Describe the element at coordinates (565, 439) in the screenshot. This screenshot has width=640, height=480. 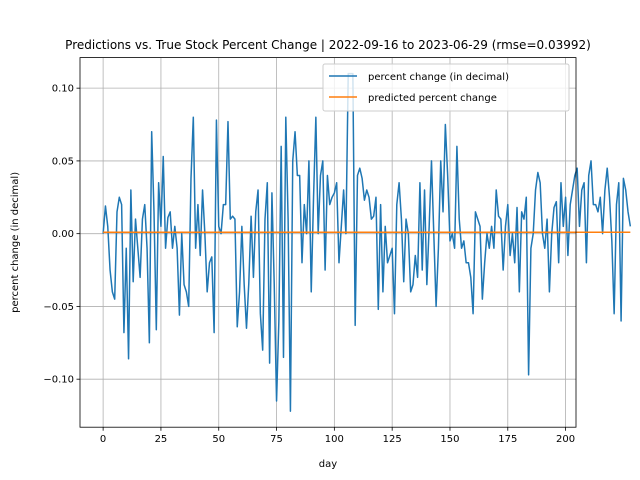
I see `x-tick-label: 200` at that location.